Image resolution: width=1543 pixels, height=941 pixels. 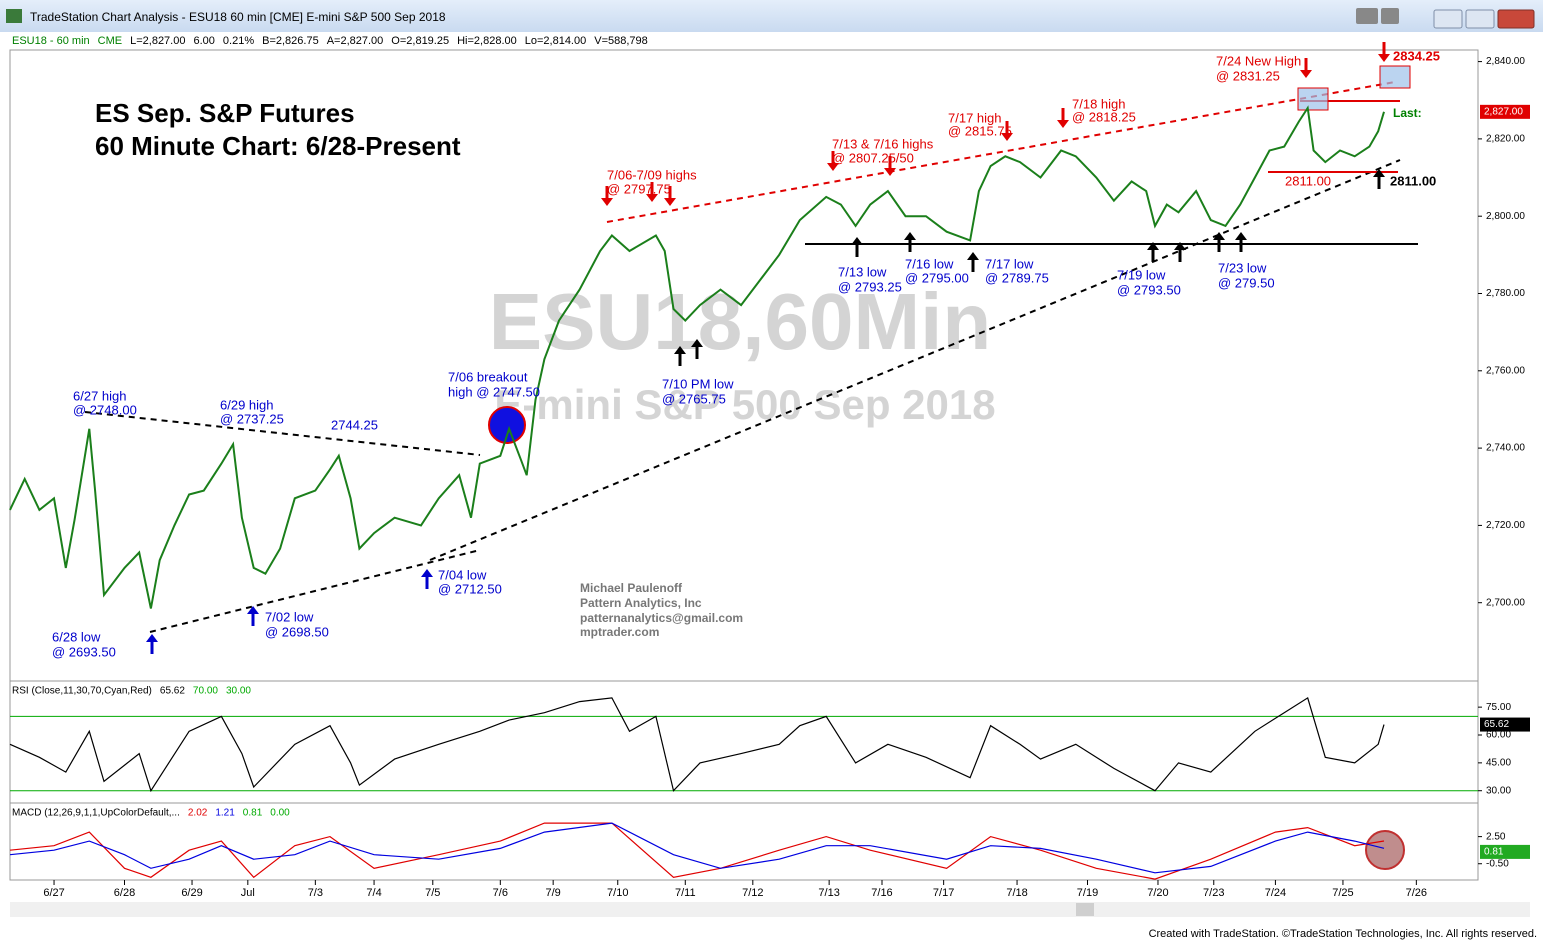 I want to click on annotation: @ 2748.00, so click(x=105, y=409).